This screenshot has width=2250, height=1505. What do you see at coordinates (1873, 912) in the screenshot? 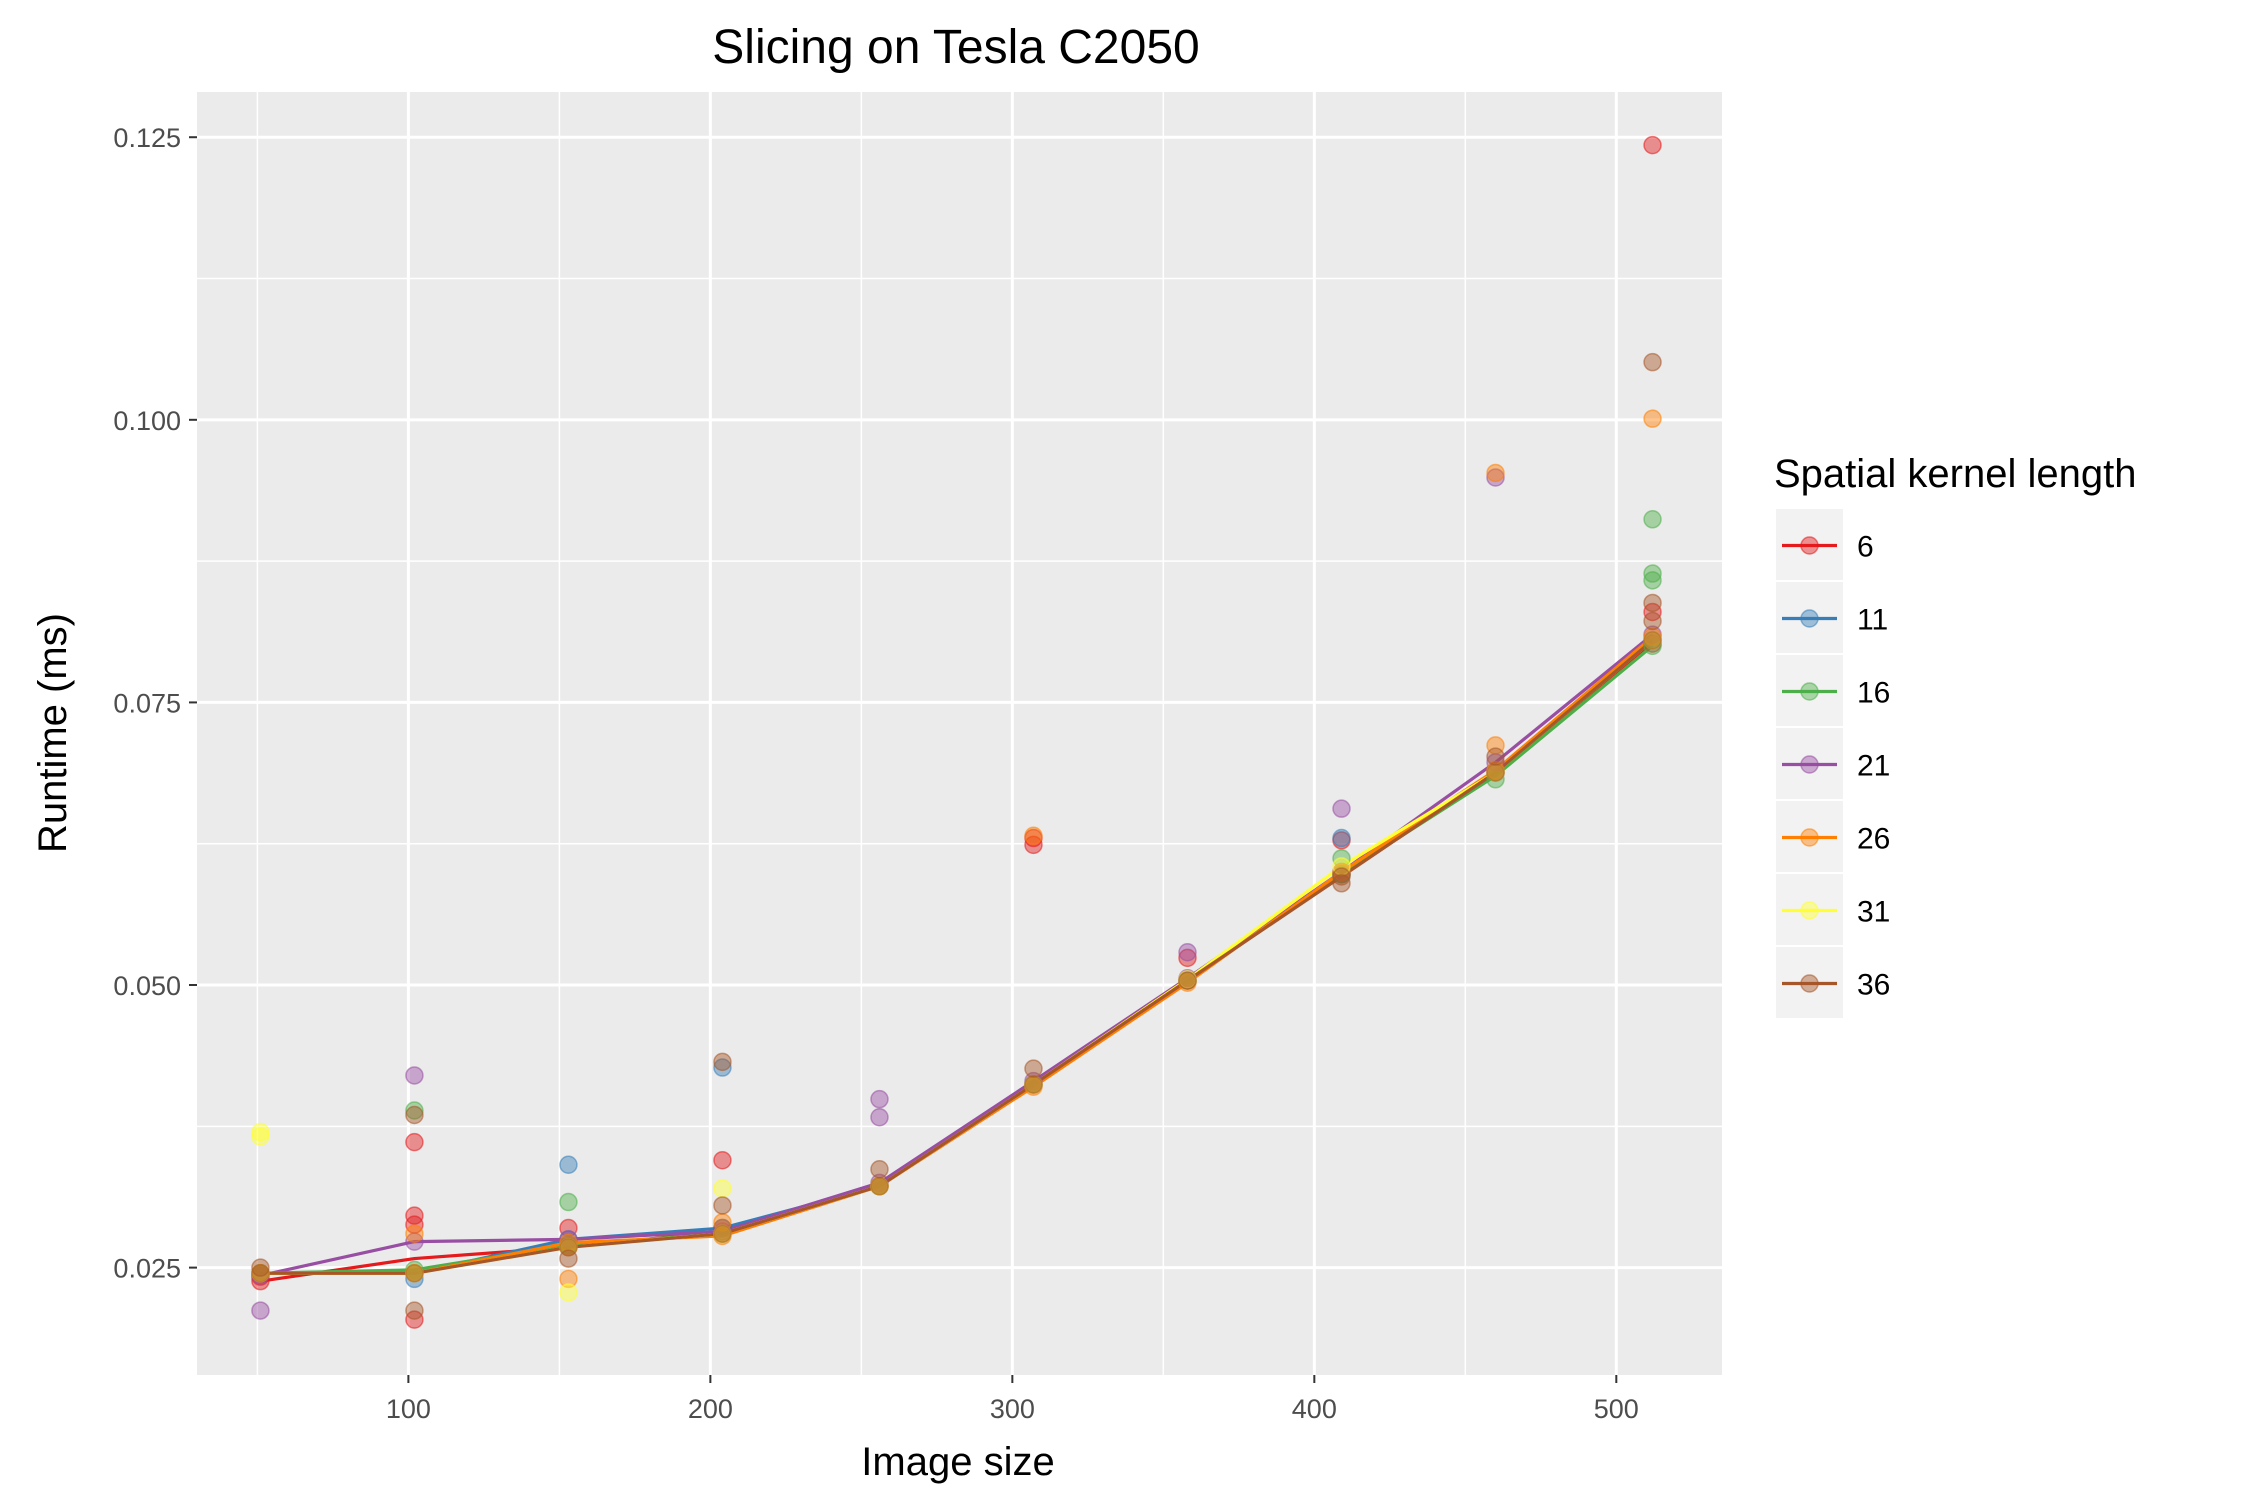
I see `legend-label-31: 31` at bounding box center [1873, 912].